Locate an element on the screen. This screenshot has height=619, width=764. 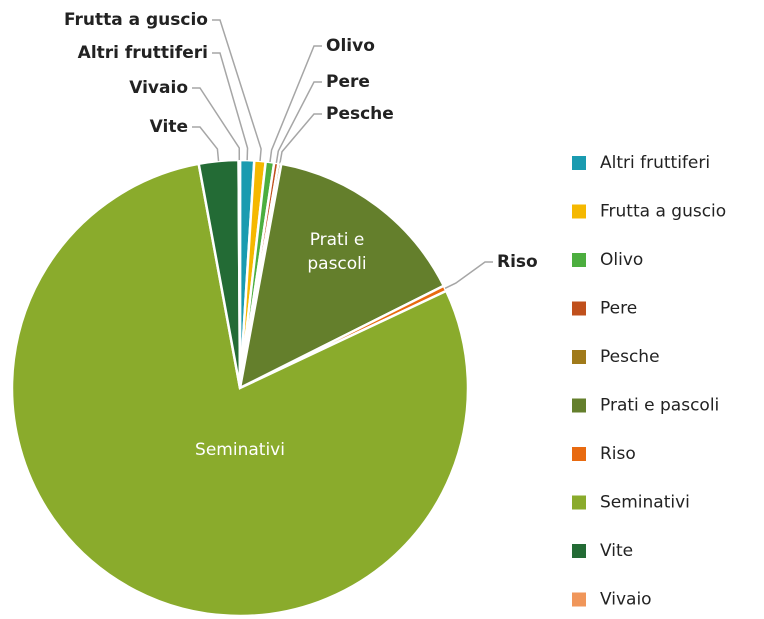
data-label: Frutta a guscio is located at coordinates (136, 20).